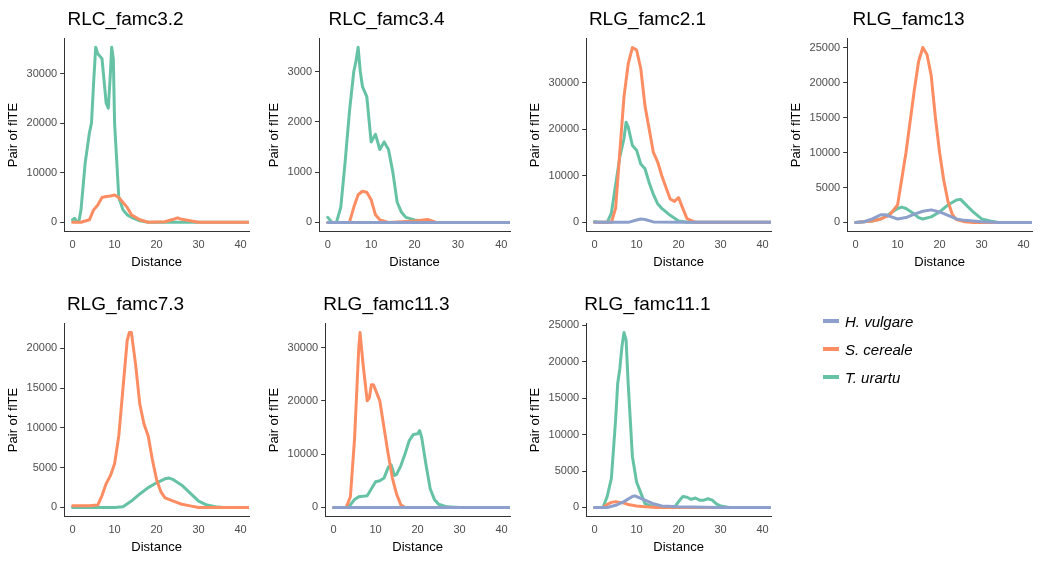 This screenshot has width=1046, height=561. I want to click on legend-label: S. cereale, so click(879, 349).